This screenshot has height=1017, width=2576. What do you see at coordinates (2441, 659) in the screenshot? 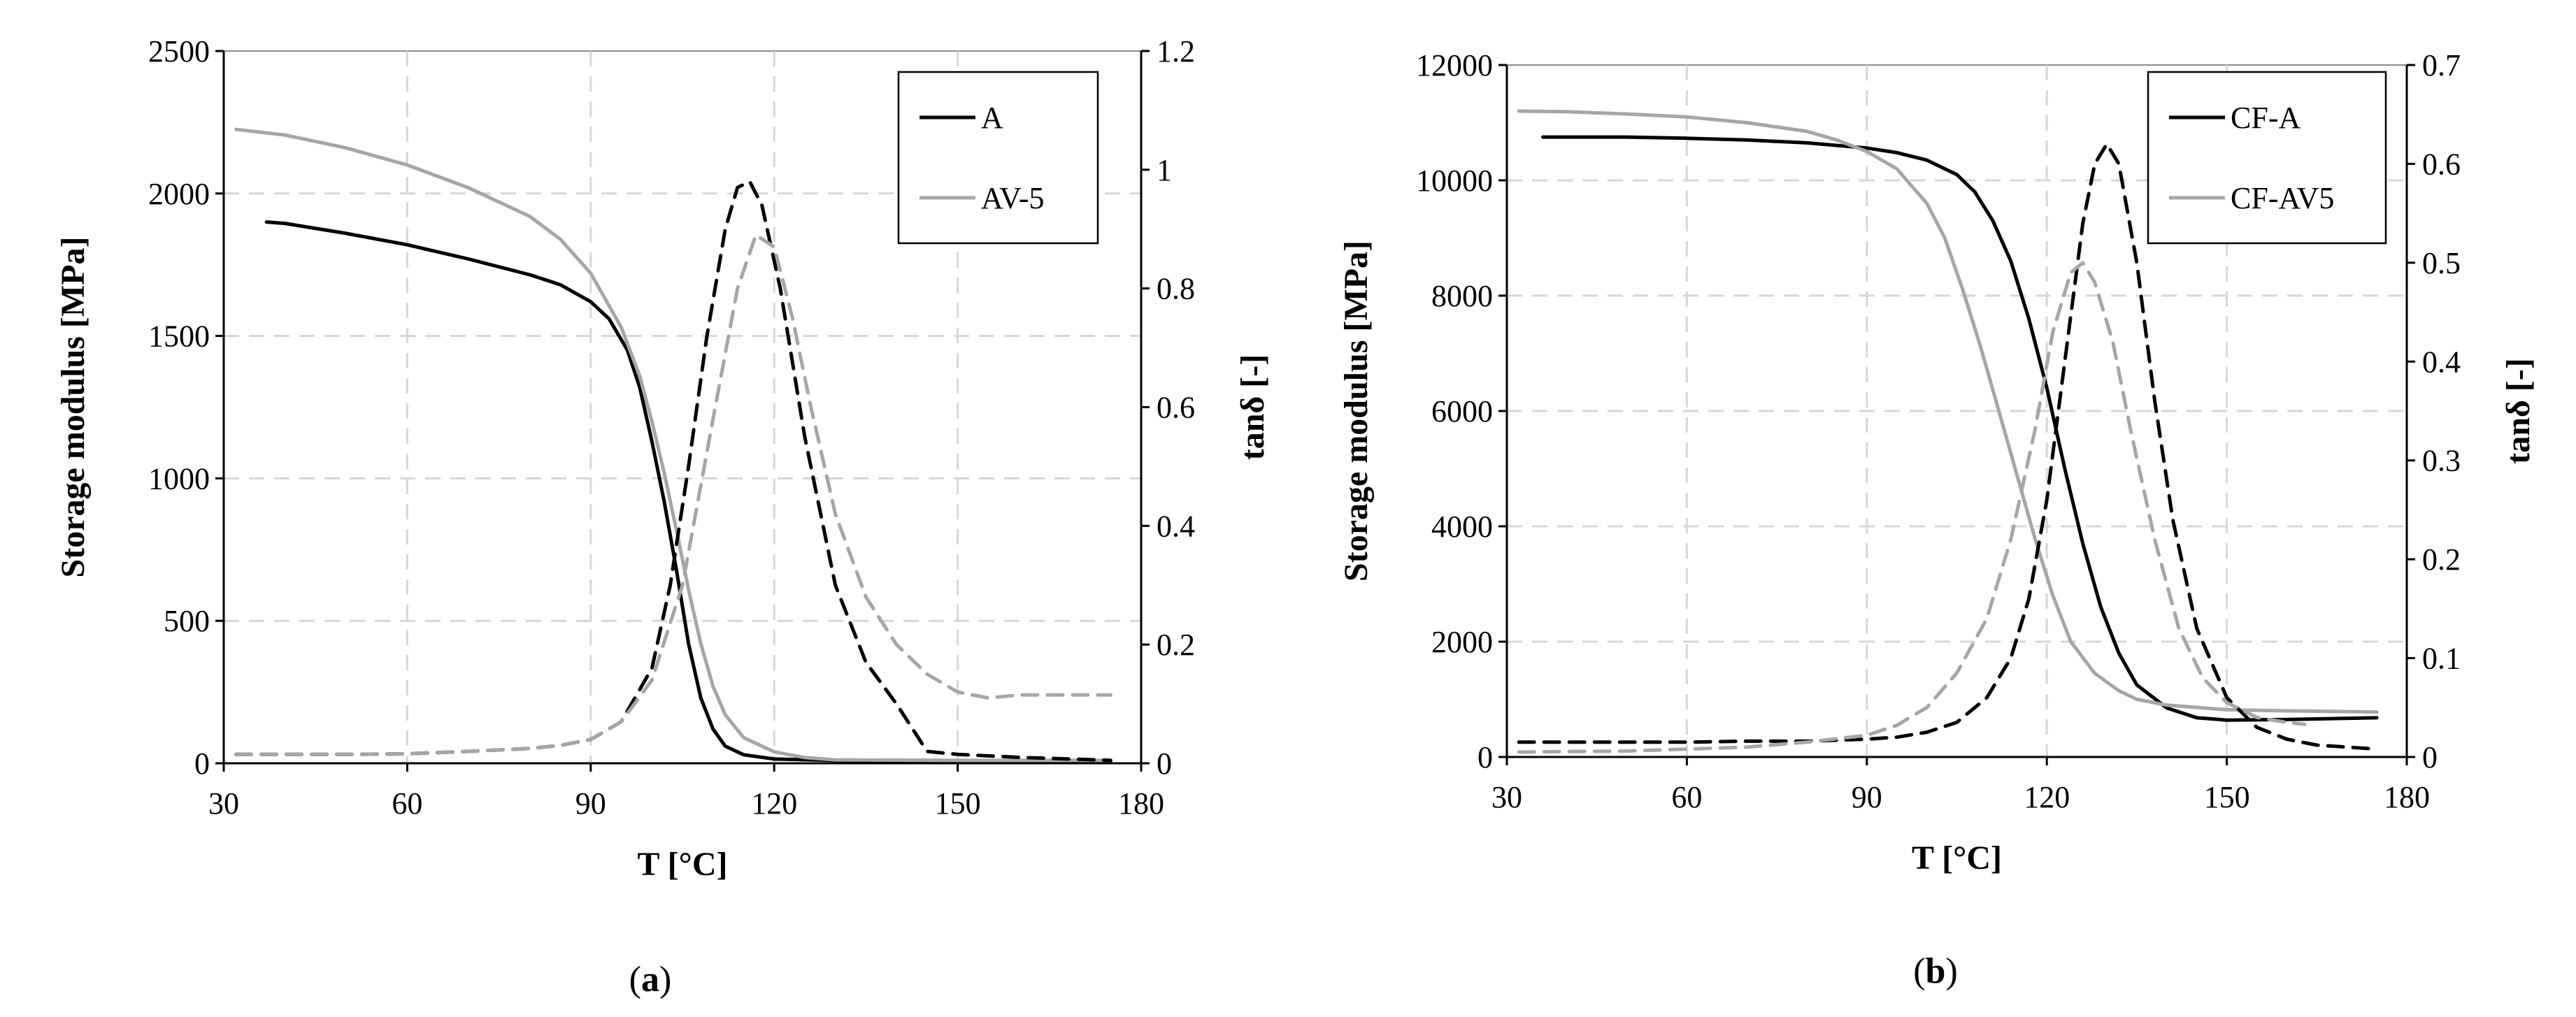
I see `y2-tick-label: 0.1` at bounding box center [2441, 659].